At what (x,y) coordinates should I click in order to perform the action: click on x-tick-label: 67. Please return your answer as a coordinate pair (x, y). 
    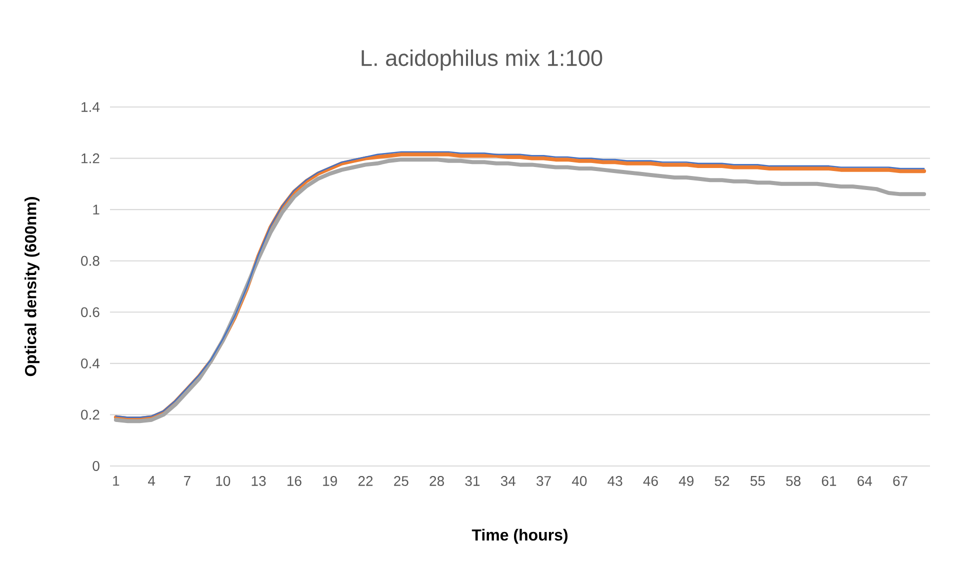
    Looking at the image, I should click on (900, 481).